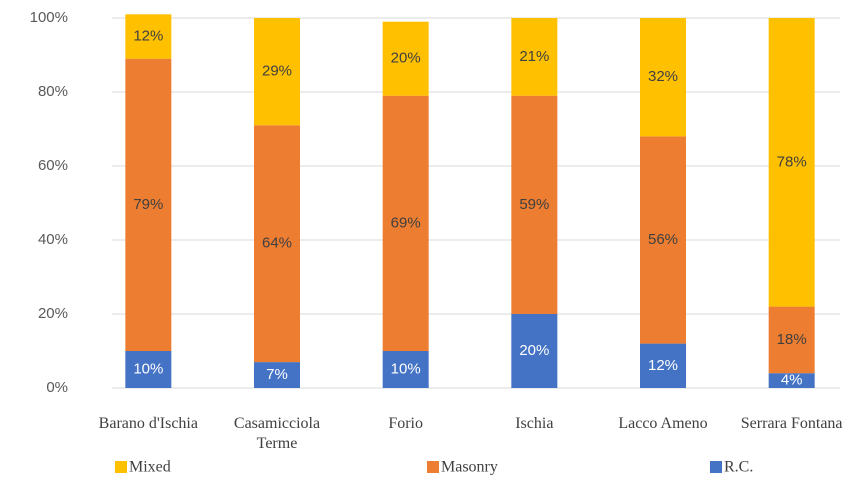 The height and width of the screenshot is (484, 856). I want to click on y-tick-label: 100%, so click(49, 17).